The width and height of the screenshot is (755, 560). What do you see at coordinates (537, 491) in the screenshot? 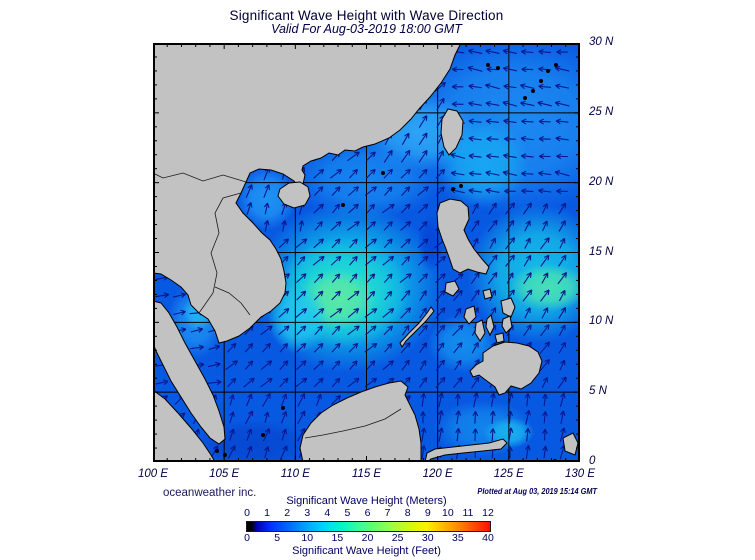
I see `plotted-timestamp: Plotted at Aug 03, 2019 15:14 GMT` at bounding box center [537, 491].